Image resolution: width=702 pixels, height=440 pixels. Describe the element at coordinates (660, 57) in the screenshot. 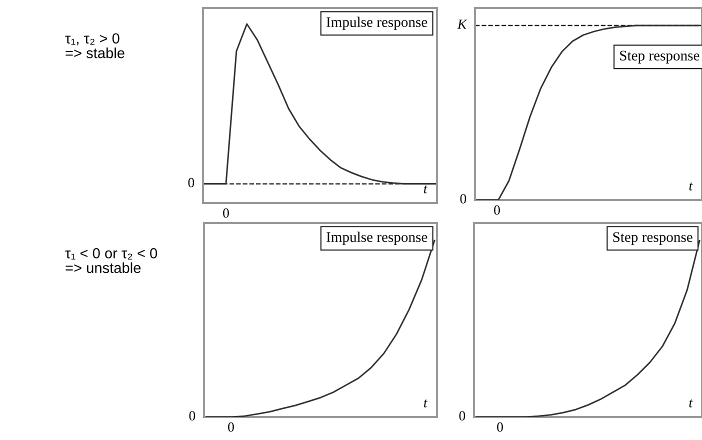

I see `text: Step response` at that location.